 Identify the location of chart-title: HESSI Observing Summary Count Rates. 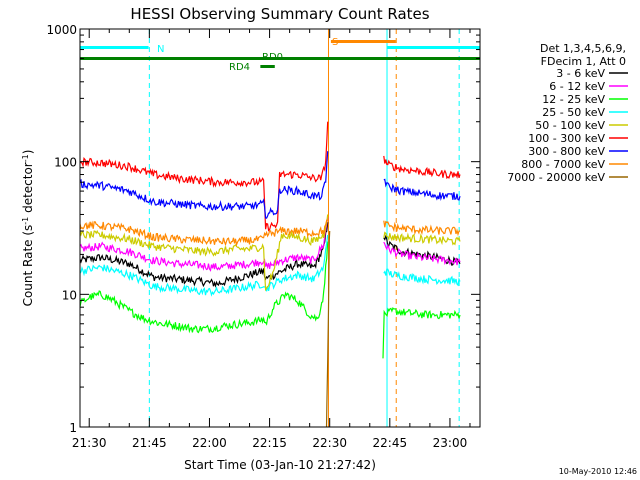
(279, 14).